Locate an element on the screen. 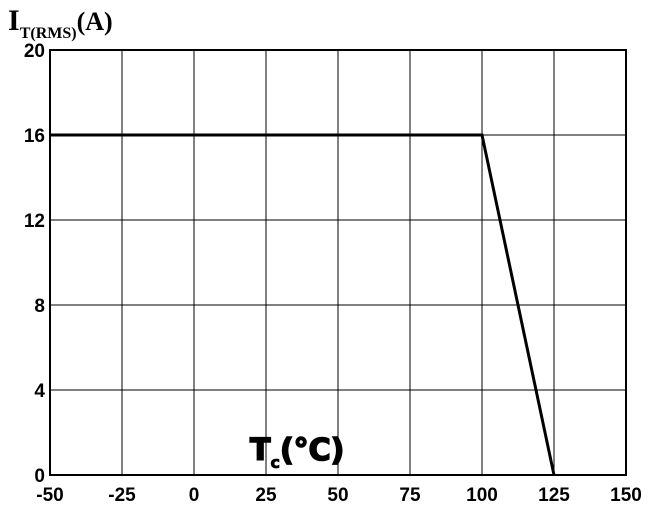 This screenshot has height=507, width=658. x-tick-label-4: 50 is located at coordinates (337, 495).